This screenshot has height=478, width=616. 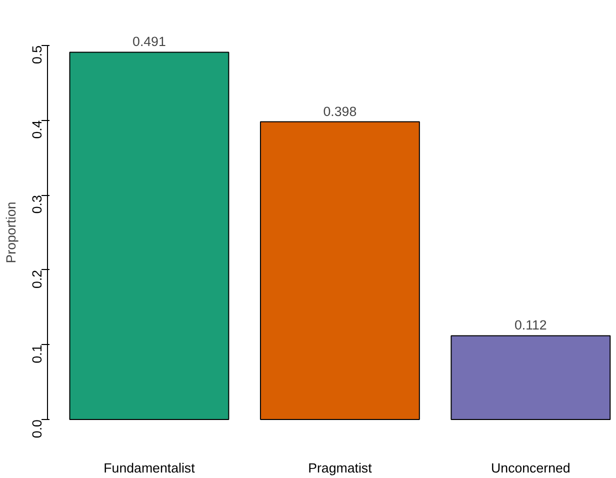 I want to click on y-tick-label: 0.0, so click(x=37, y=429).